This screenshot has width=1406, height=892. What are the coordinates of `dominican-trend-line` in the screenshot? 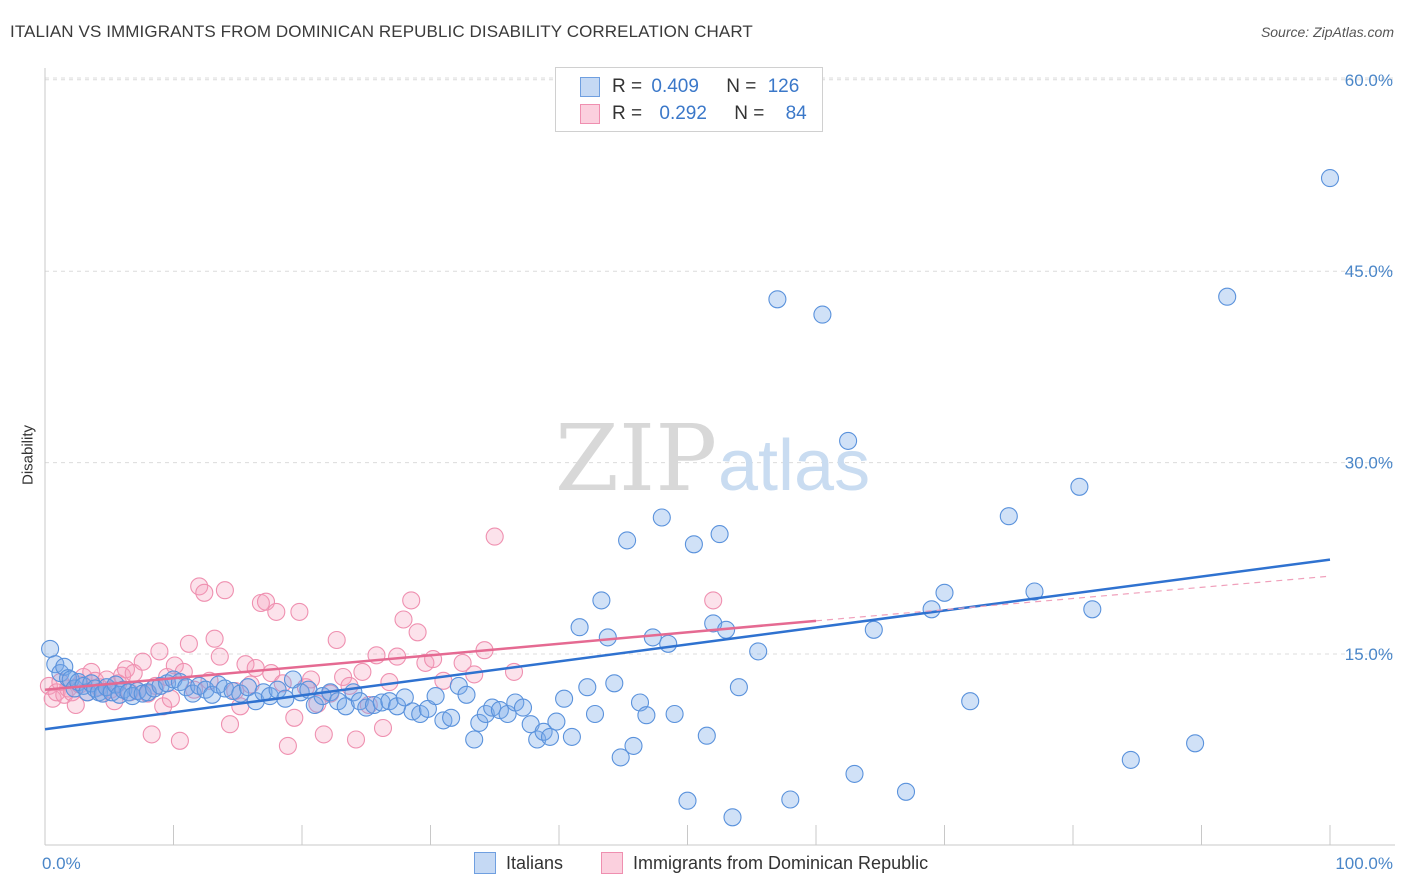 It's located at (430, 655).